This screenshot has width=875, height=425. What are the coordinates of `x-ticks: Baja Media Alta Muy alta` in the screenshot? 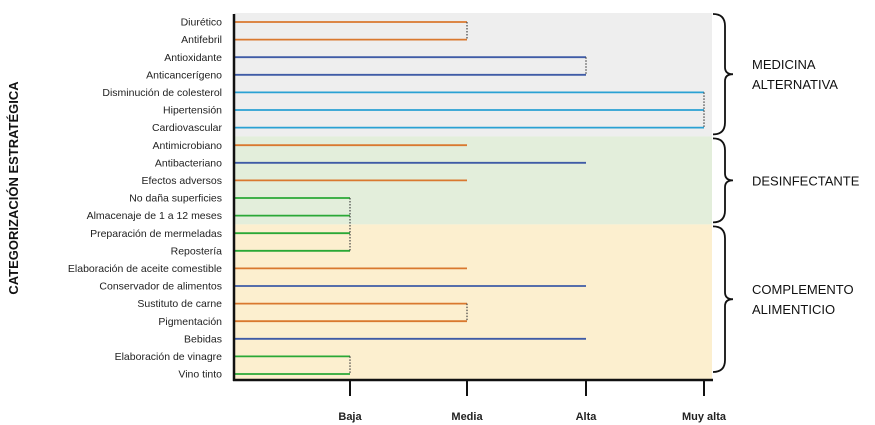 It's located at (532, 402).